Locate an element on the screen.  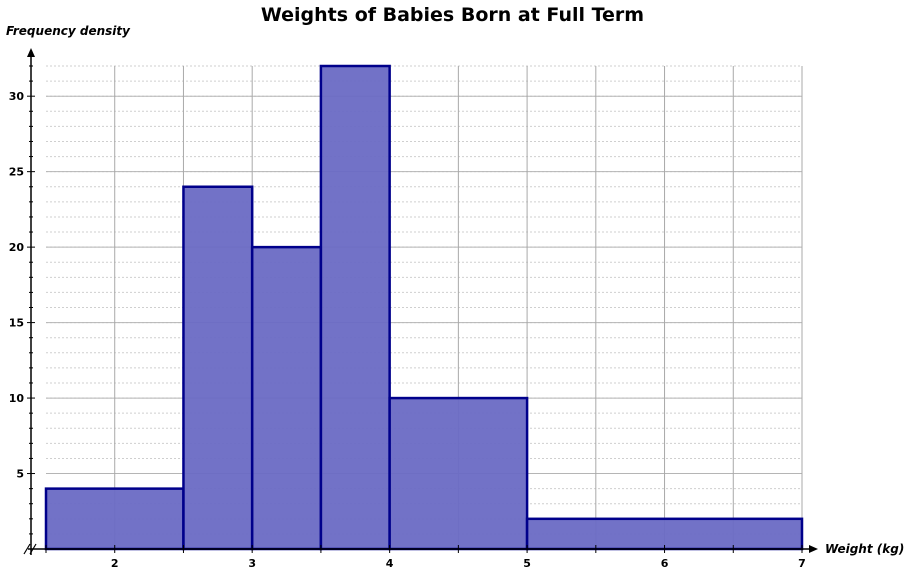
y-tick-label: 15 is located at coordinates (16, 323).